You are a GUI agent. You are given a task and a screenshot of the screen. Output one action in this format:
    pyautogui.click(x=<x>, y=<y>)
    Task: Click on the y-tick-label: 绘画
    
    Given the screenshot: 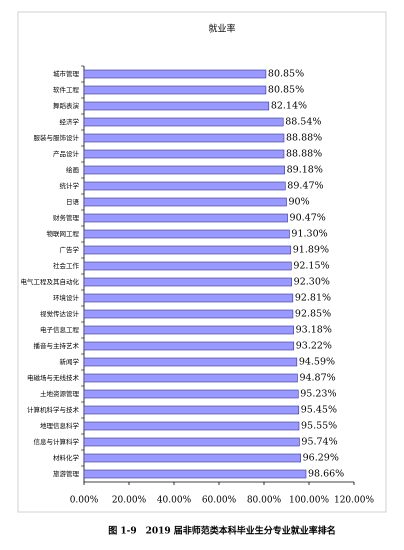 What is the action you would take?
    pyautogui.click(x=72, y=169)
    